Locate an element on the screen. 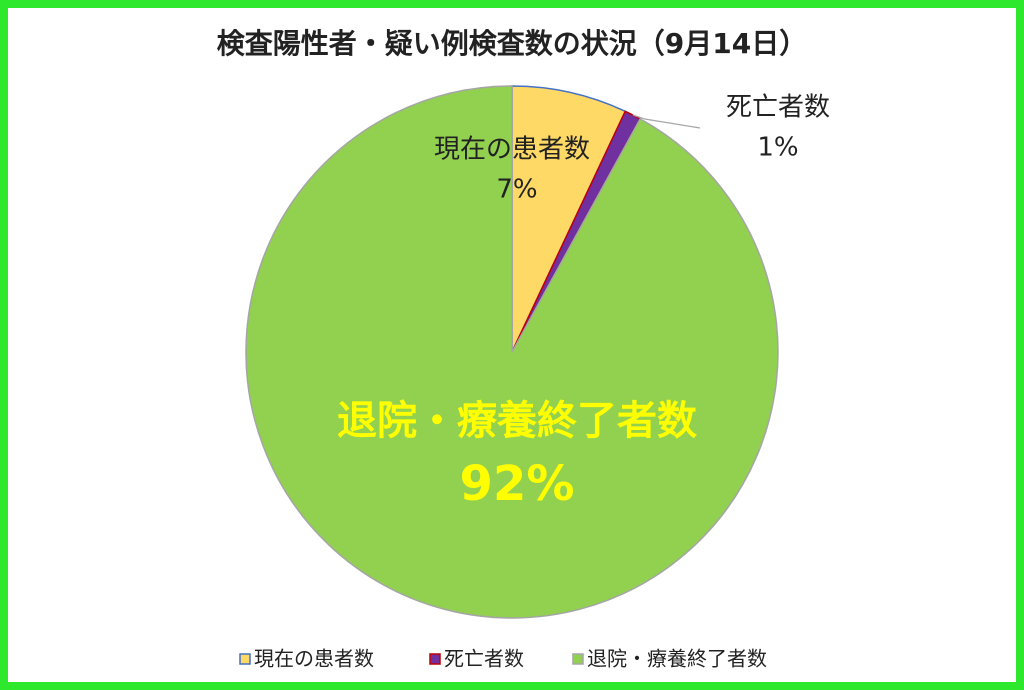 This screenshot has height=690, width=1024. legend-label: 現在の患者数 is located at coordinates (314, 659).